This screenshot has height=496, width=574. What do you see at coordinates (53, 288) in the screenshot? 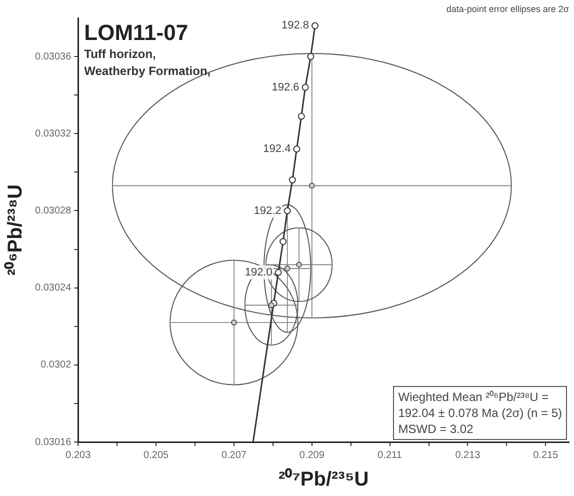
I see `y-tick-label: 0.03024` at bounding box center [53, 288].